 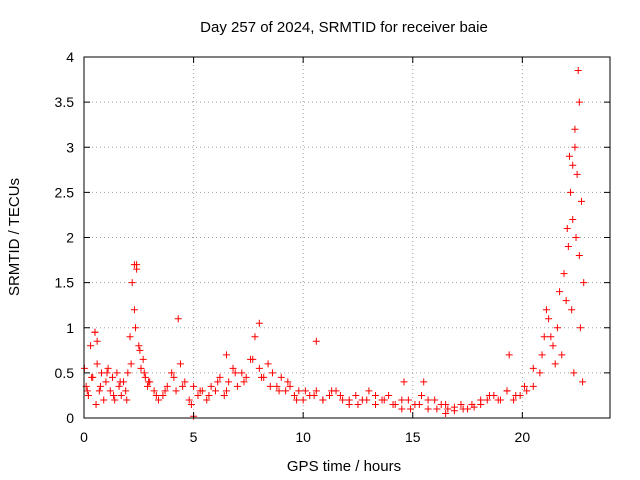 I want to click on y-tick-label: 0.5, so click(x=65, y=373).